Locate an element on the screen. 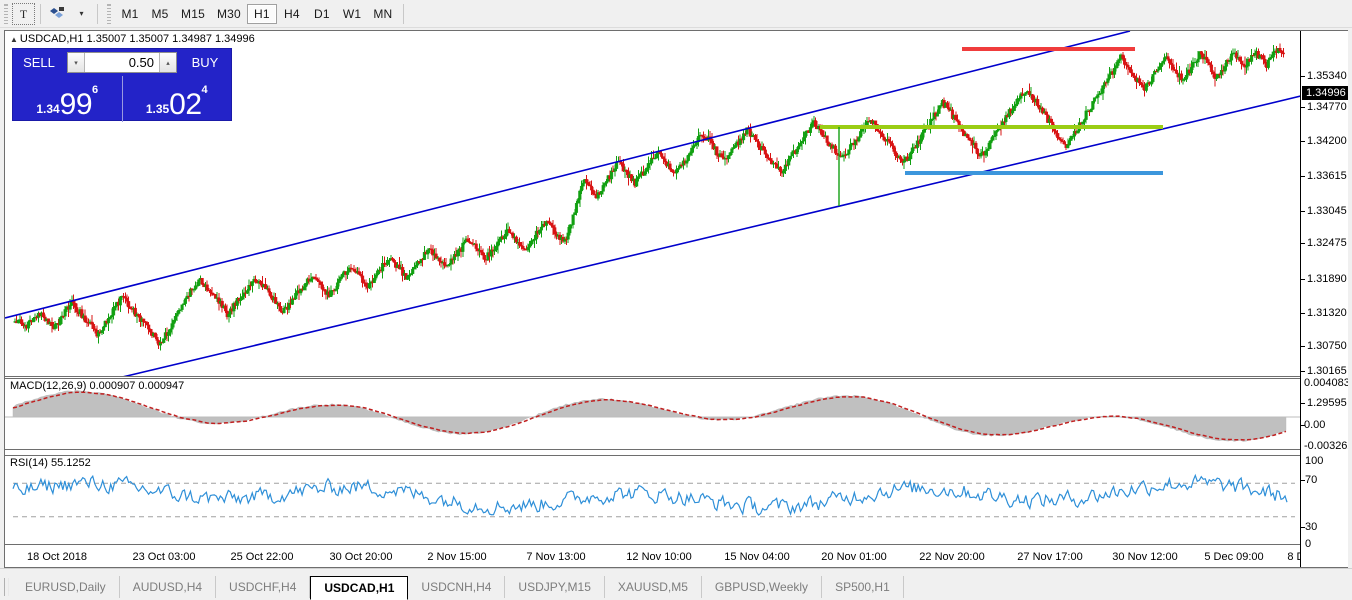 This screenshot has width=1352, height=600. volume-increase-button: ▴ is located at coordinates (167, 62).